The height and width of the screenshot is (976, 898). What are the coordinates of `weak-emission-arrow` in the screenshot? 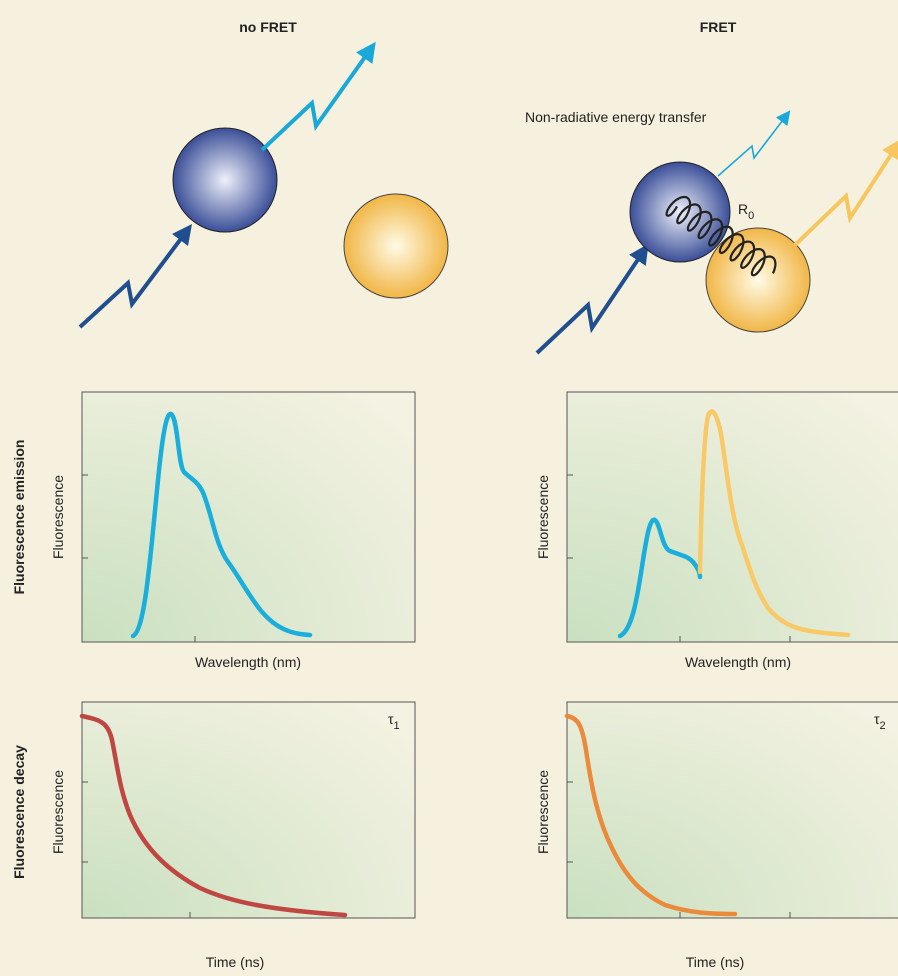 It's located at (754, 143).